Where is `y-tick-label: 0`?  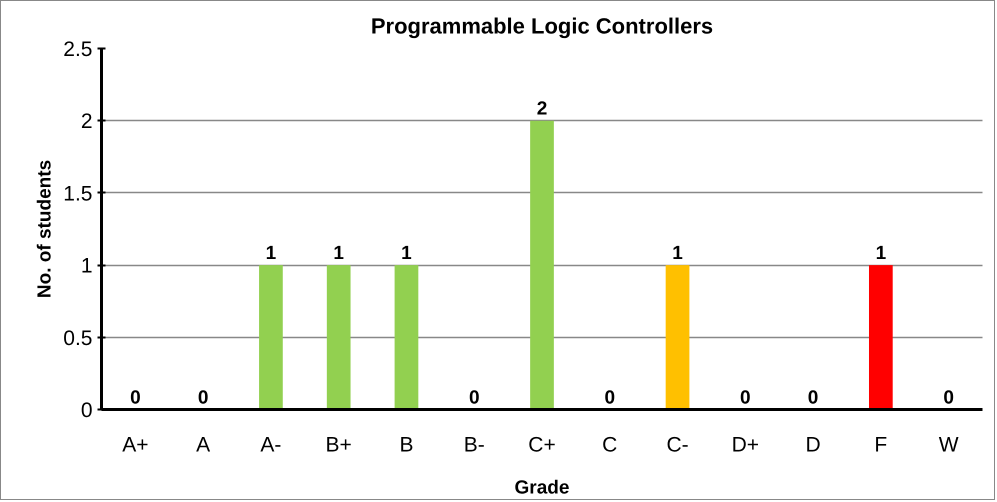
y-tick-label: 0 is located at coordinates (86, 410).